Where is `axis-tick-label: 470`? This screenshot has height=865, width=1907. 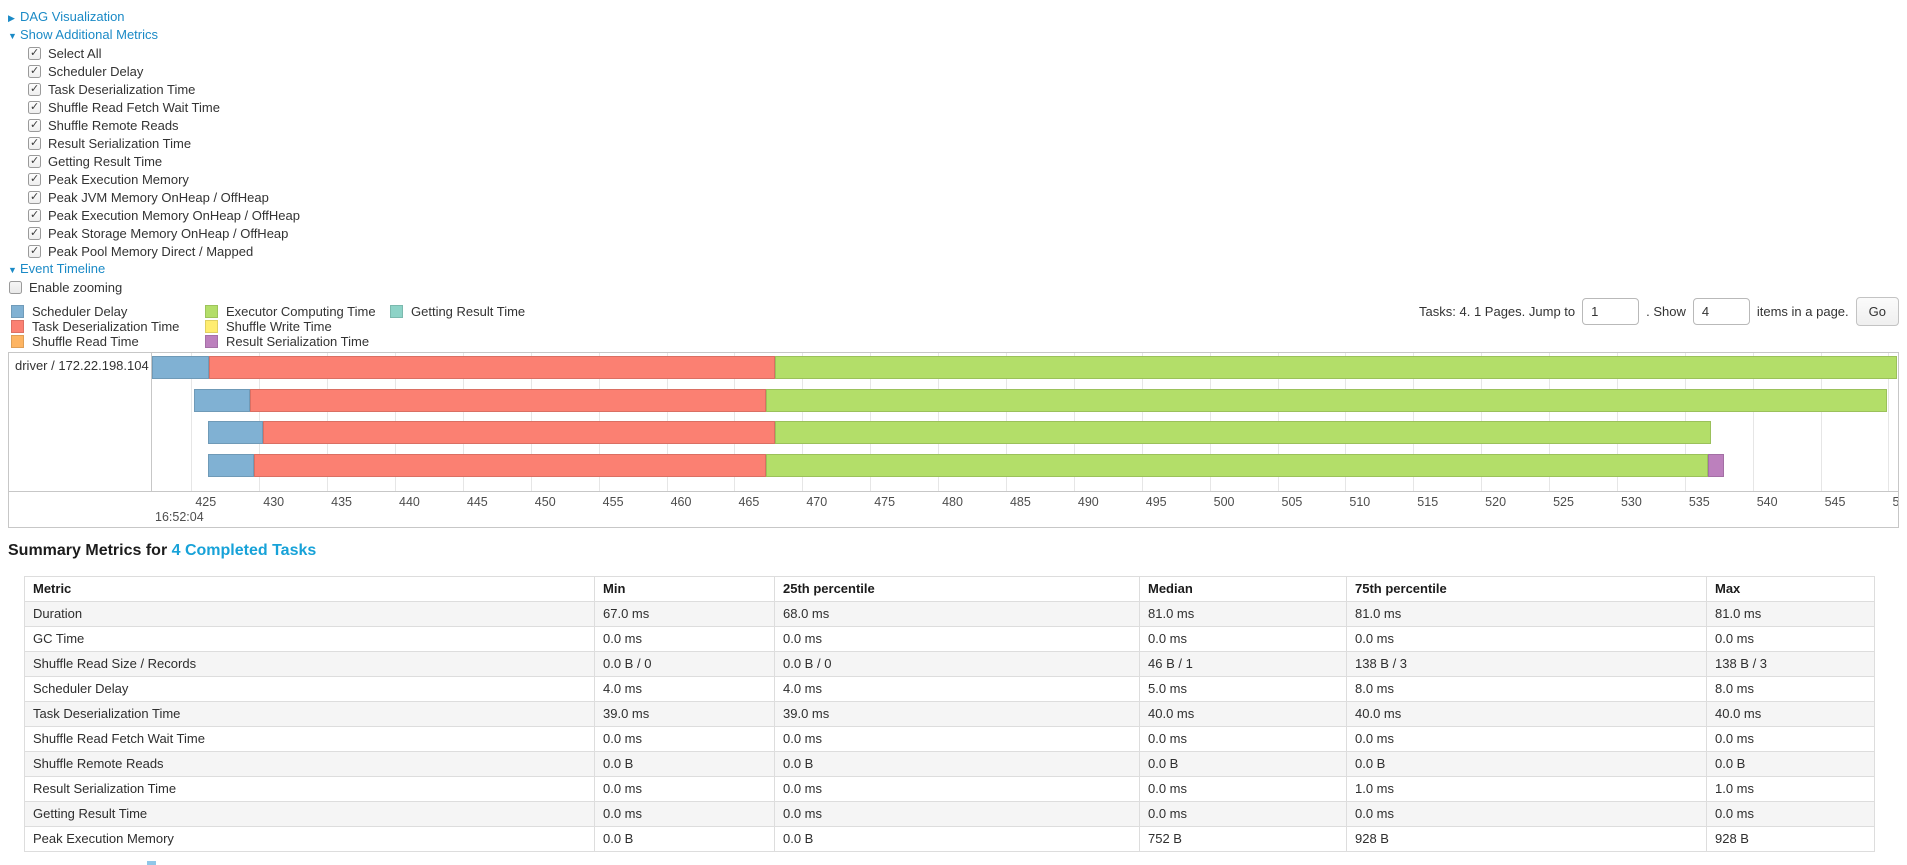
axis-tick-label: 470 is located at coordinates (817, 502).